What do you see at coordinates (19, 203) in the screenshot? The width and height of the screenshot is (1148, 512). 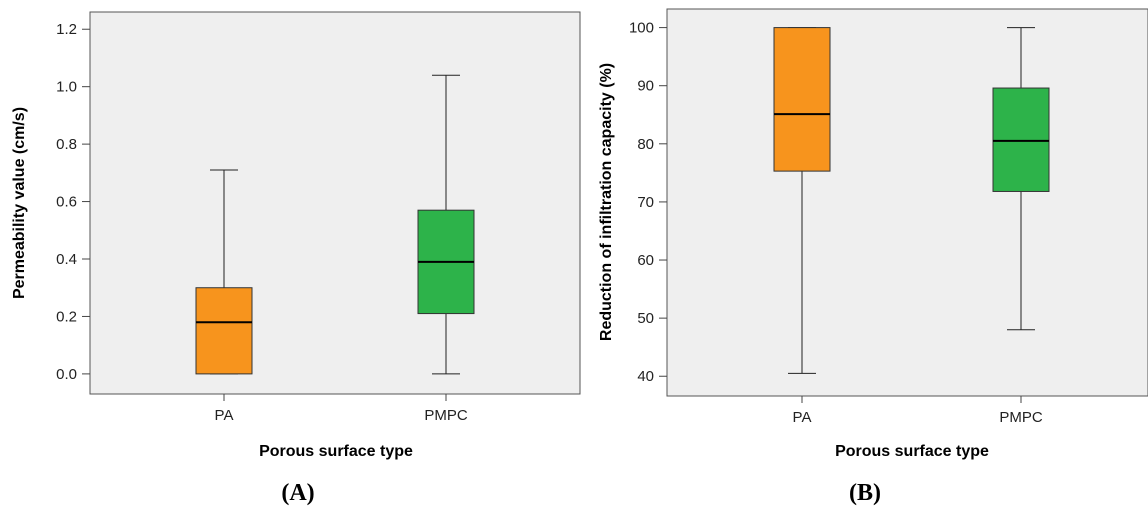 I see `y-axis-title-a: Permeability value (cm/s)` at bounding box center [19, 203].